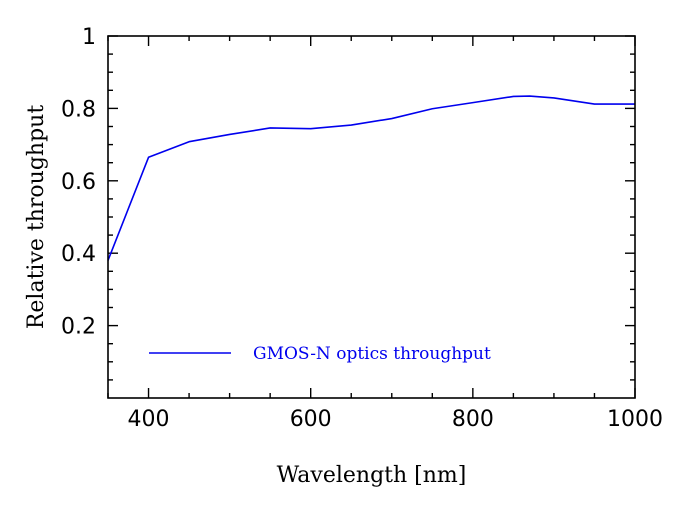 The image size is (678, 515). What do you see at coordinates (372, 475) in the screenshot?
I see `x-axis-title: Wavelength [nm]` at bounding box center [372, 475].